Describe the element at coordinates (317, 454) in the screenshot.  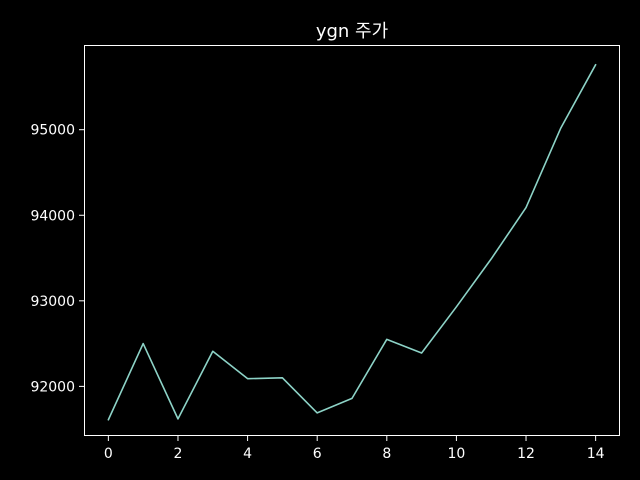
I see `x-tick-label: 6` at that location.